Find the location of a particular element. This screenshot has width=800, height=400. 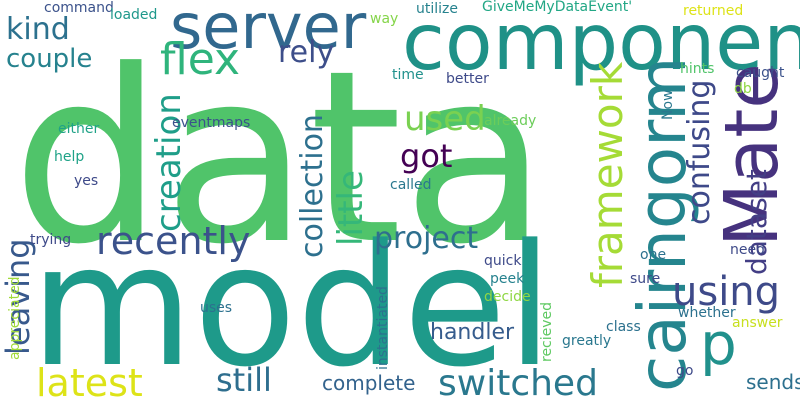

word-utilize: utilize is located at coordinates (437, 9).